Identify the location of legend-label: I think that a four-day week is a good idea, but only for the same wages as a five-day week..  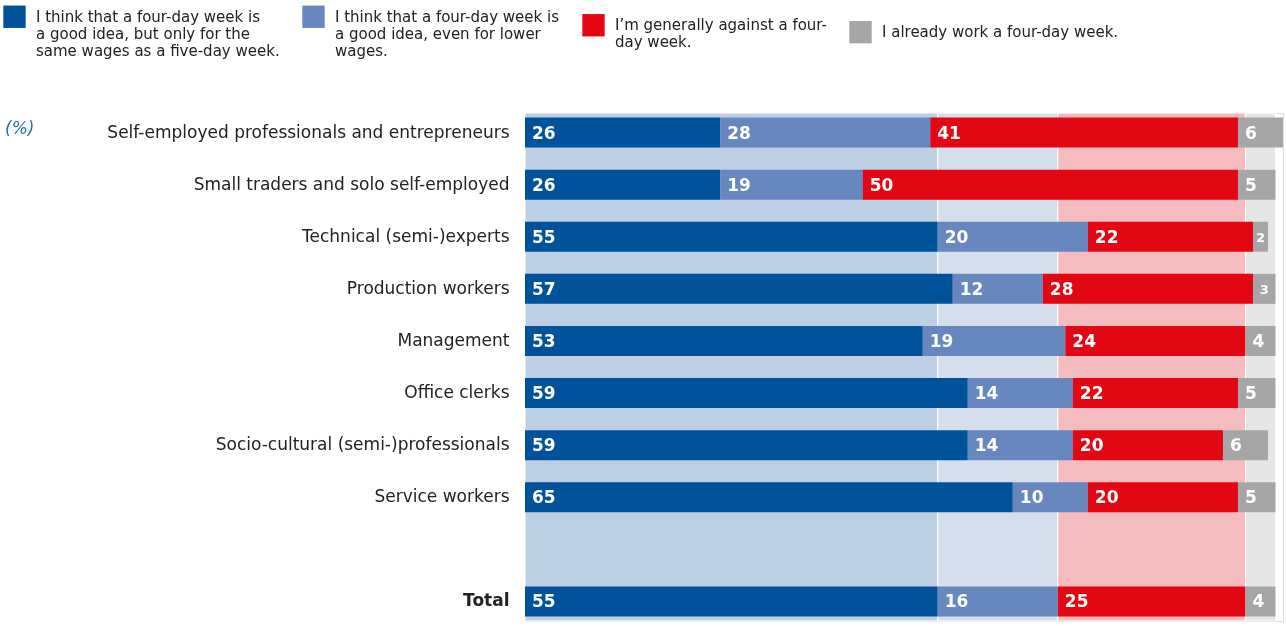
(158, 33).